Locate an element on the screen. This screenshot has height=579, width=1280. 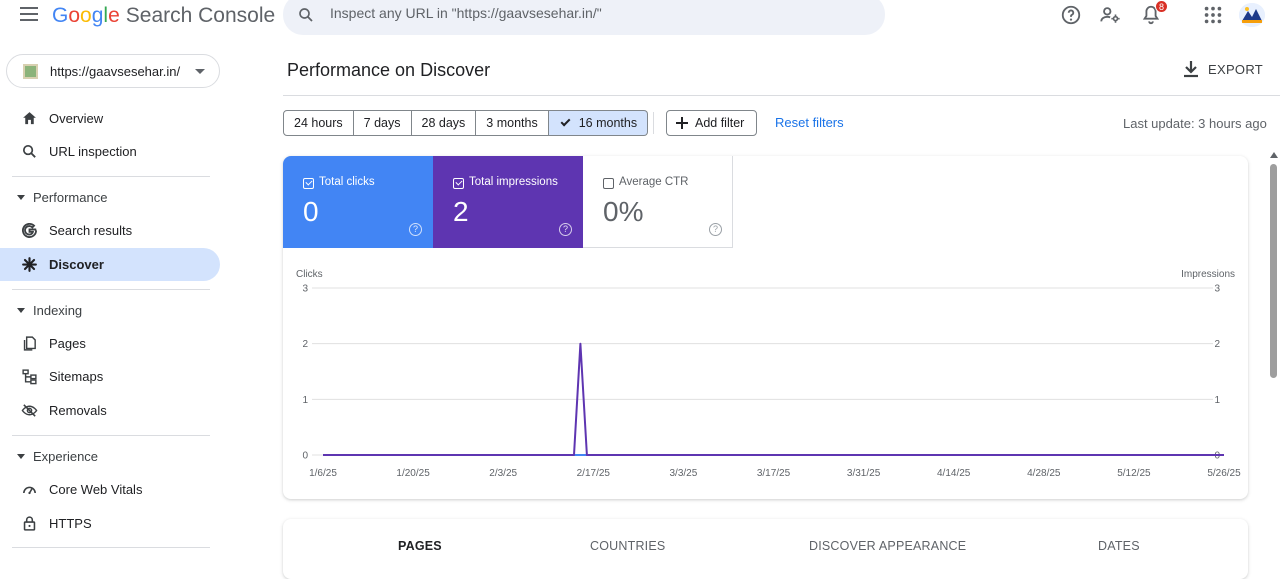
asterisk-icon is located at coordinates (29, 264).